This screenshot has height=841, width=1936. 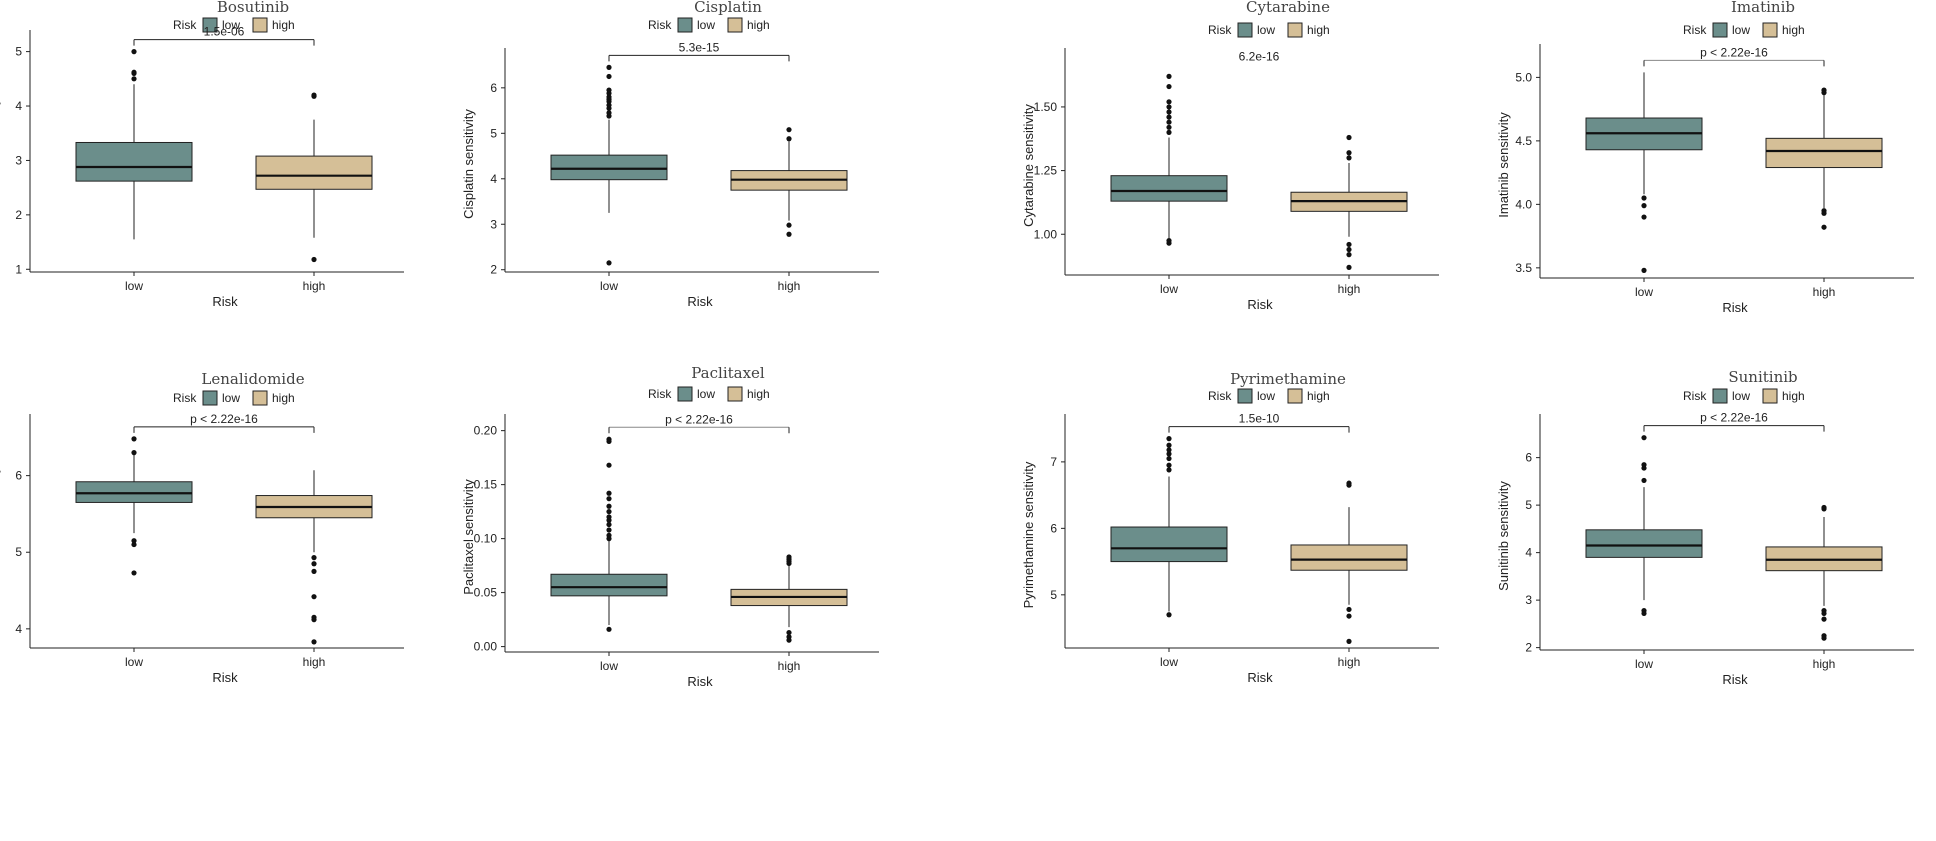 What do you see at coordinates (1503, 536) in the screenshot?
I see `y-axis-title: Sunitinib sensitivity` at bounding box center [1503, 536].